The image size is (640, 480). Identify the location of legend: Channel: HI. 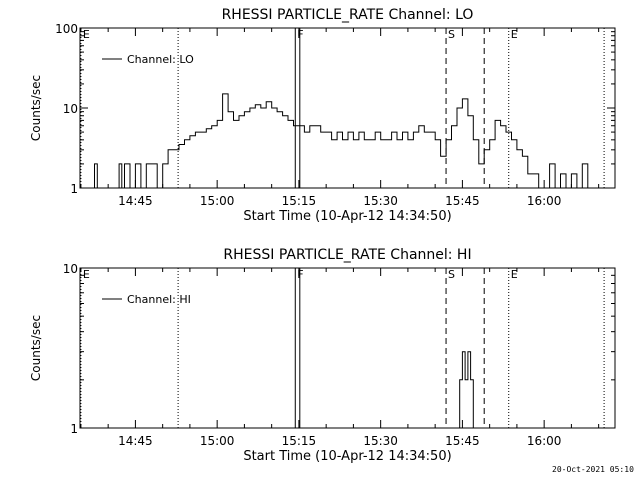
(146, 299).